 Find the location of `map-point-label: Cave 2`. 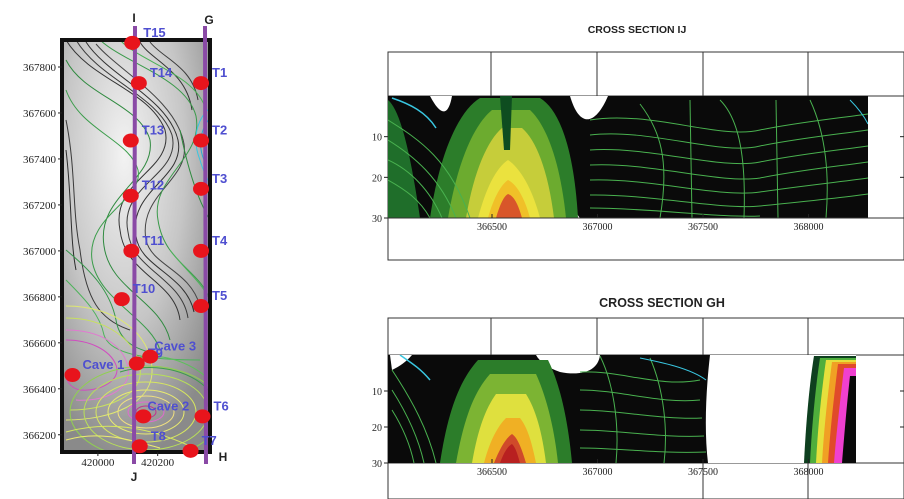

map-point-label: Cave 2 is located at coordinates (168, 405).